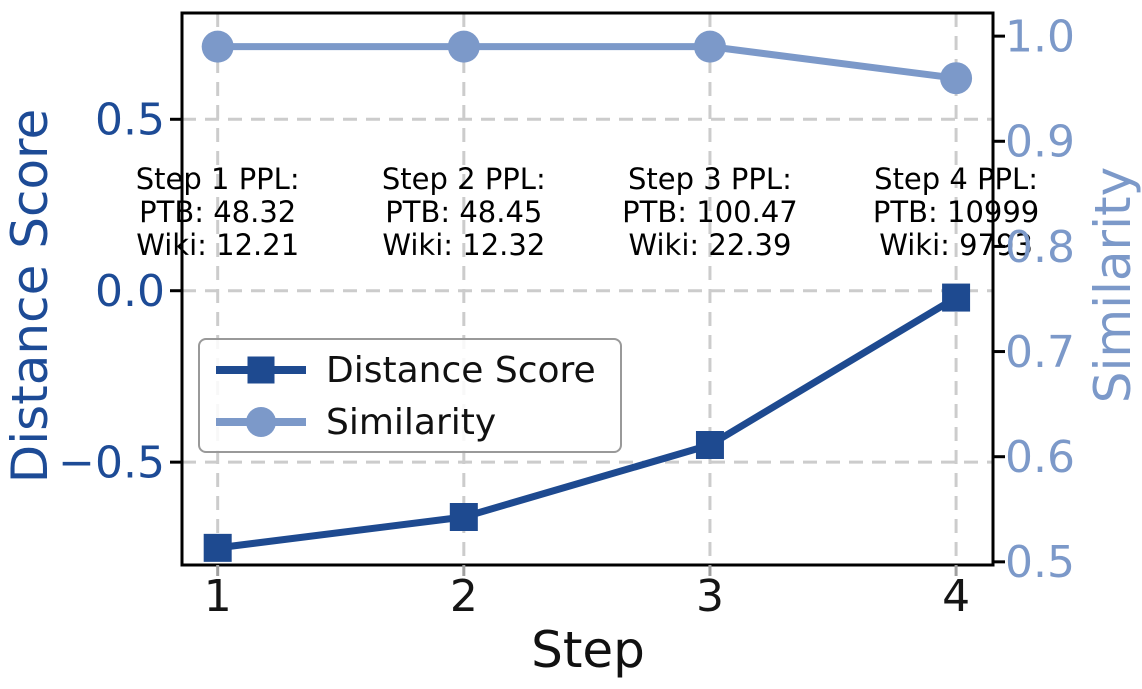 Image resolution: width=1142 pixels, height=689 pixels. What do you see at coordinates (956, 179) in the screenshot?
I see `annotation-line: Step 4 PPL:` at bounding box center [956, 179].